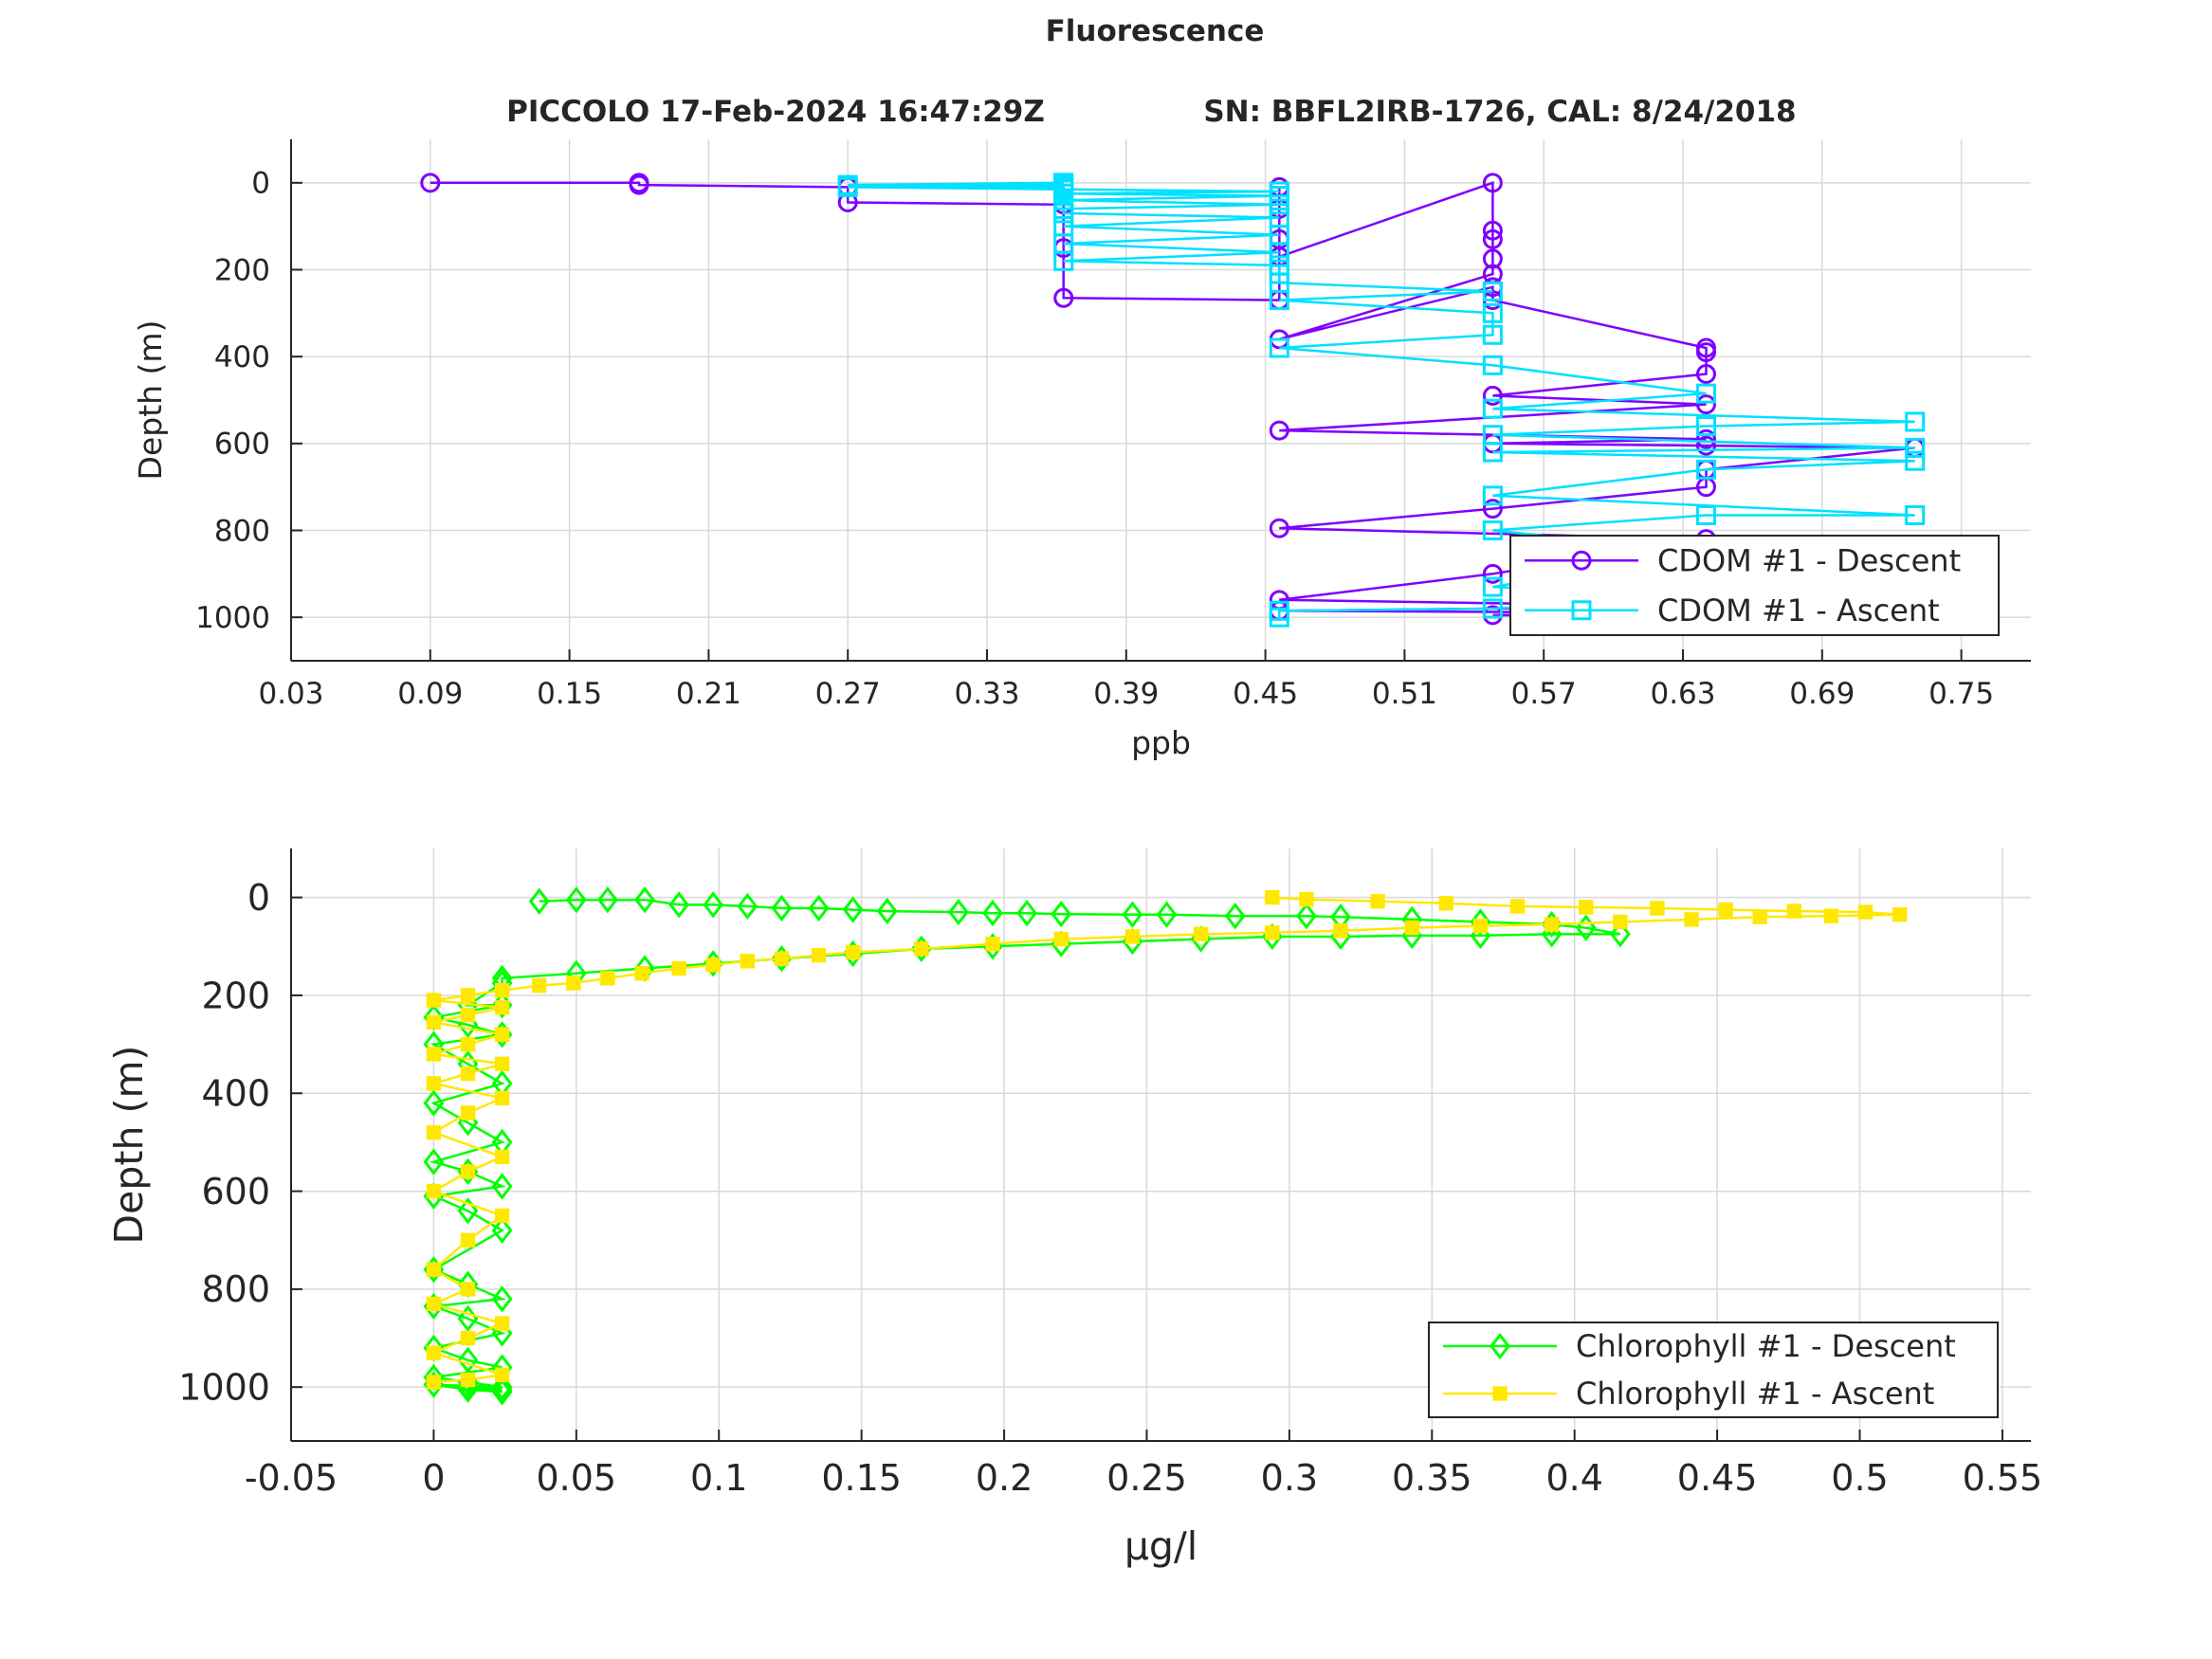  I want to click on y-axis-label: Depth (m), so click(129, 1145).